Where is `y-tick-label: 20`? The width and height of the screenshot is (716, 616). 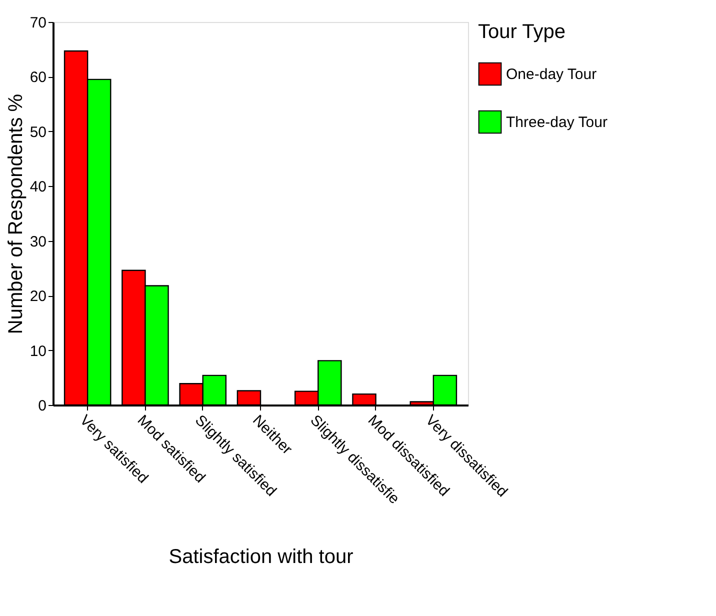 y-tick-label: 20 is located at coordinates (38, 297).